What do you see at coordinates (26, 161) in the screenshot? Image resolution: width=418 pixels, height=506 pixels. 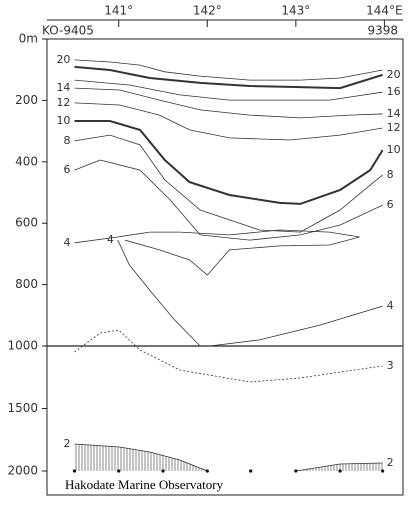 I see `y-tick-label: 400` at bounding box center [26, 161].